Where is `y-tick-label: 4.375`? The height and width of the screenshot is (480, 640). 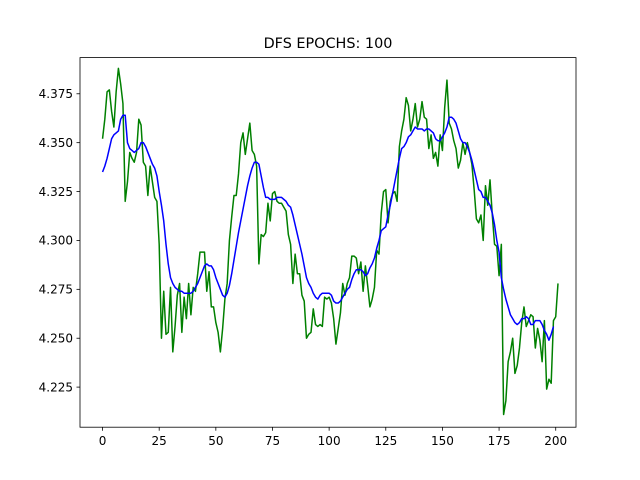 y-tick-label: 4.375 is located at coordinates (56, 94).